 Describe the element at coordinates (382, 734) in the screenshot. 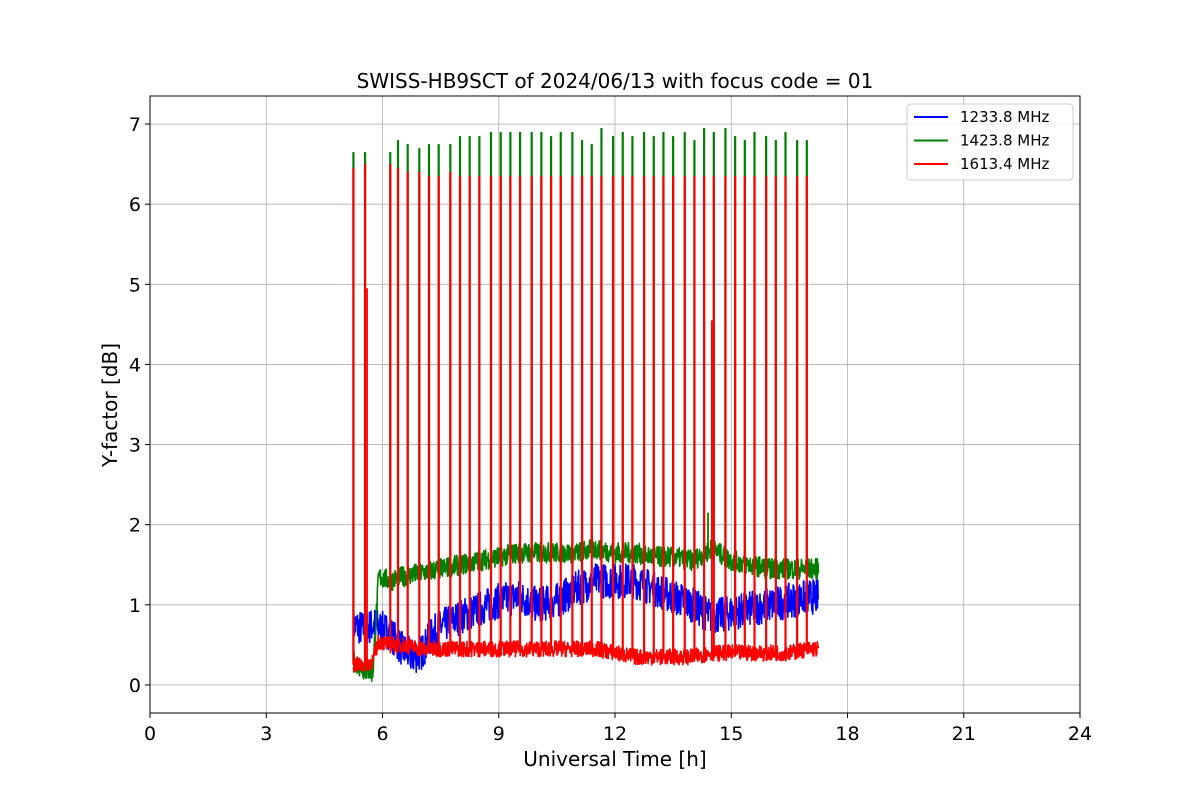

I see `x-tick-label: 6` at that location.